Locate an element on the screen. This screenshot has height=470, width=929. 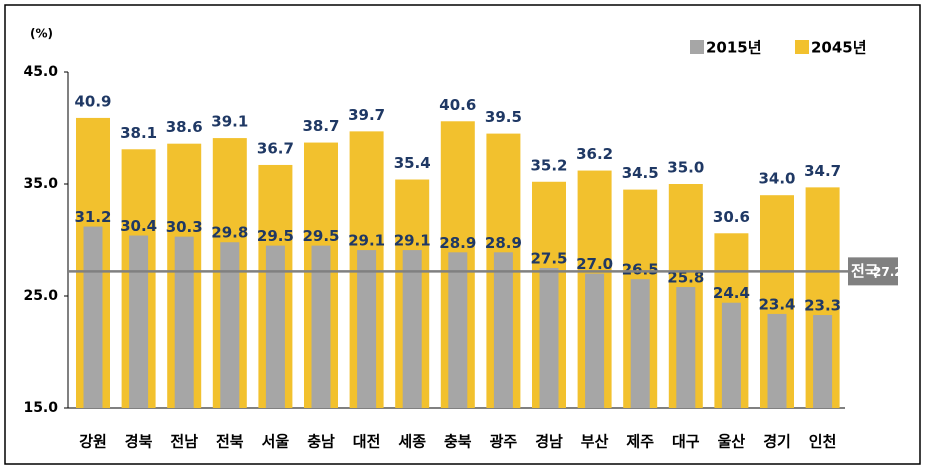
x-tick-label: 강원 is located at coordinates (93, 442).